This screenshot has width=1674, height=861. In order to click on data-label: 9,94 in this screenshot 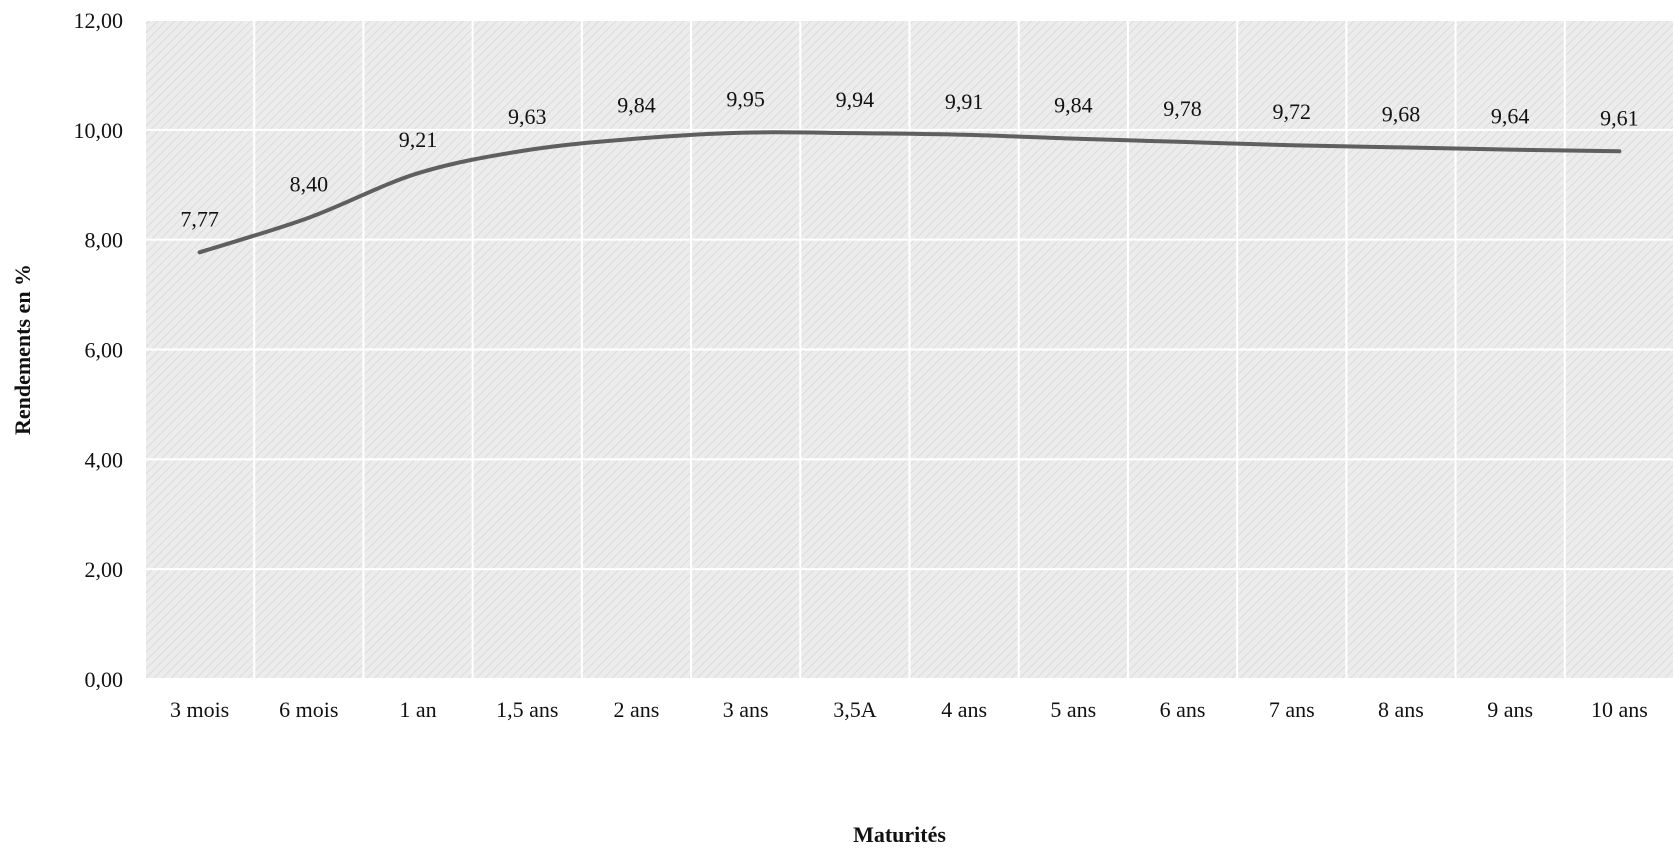, I will do `click(855, 99)`.